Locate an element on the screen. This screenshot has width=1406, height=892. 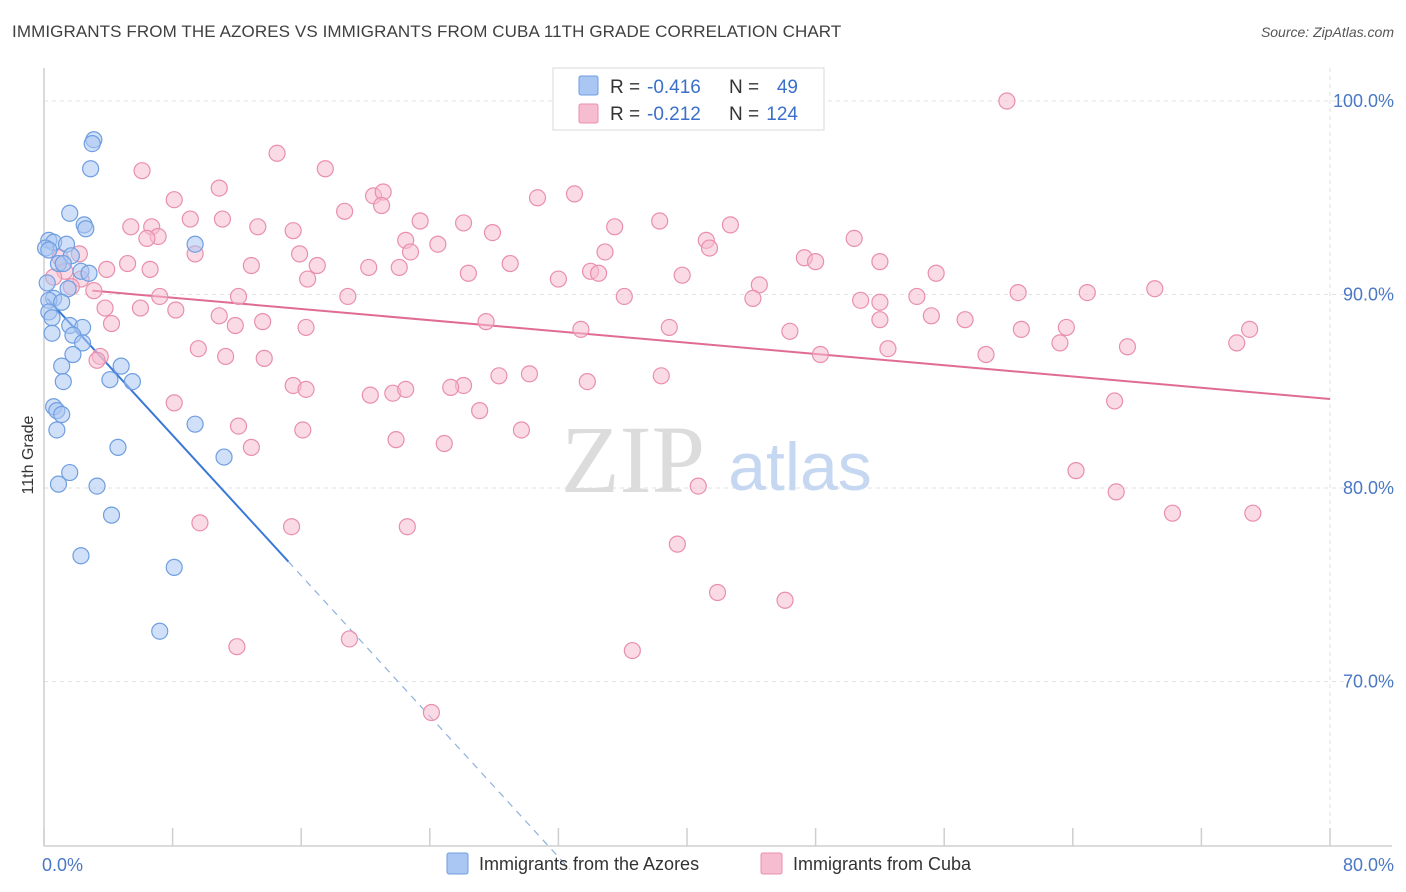
y-tick-label-2: 90.0% is located at coordinates (1368, 295).